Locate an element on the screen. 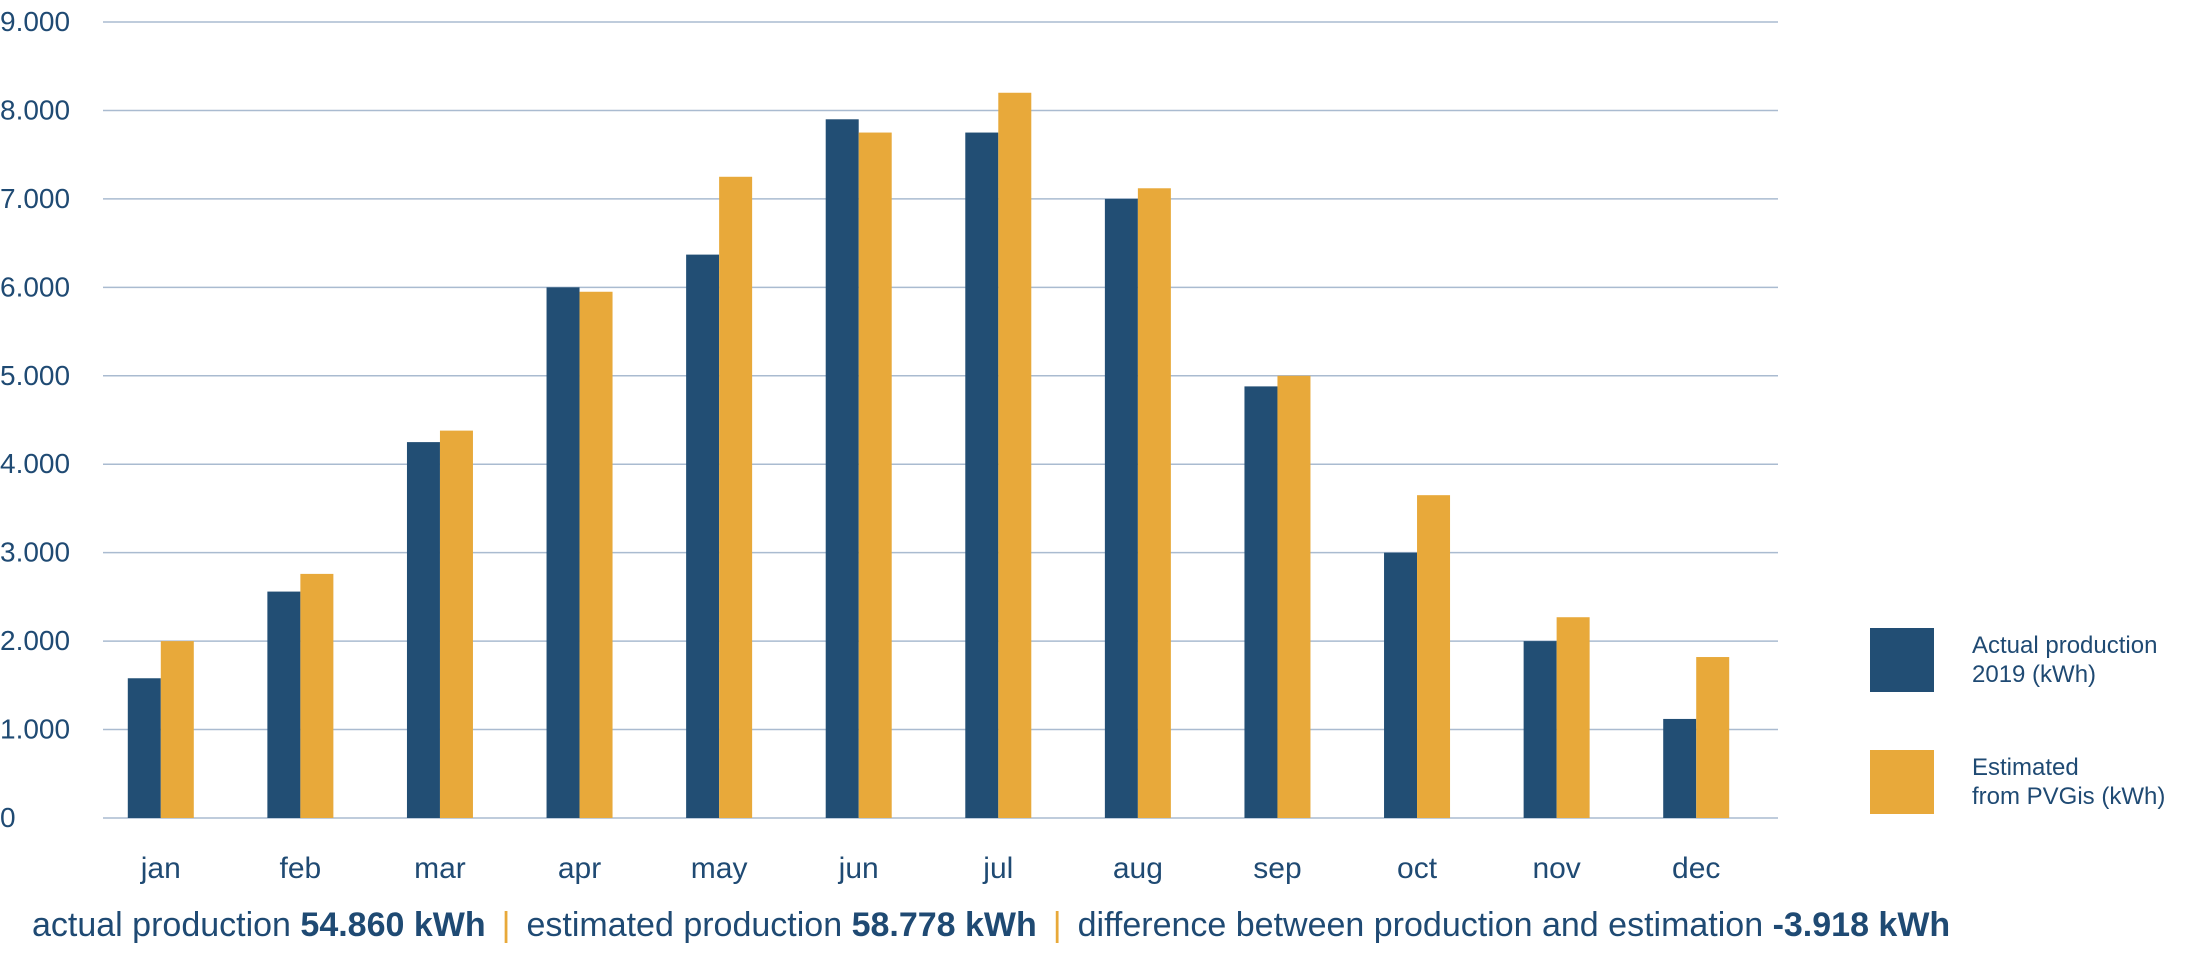  y-tick-label: 9.000 is located at coordinates (35, 21).